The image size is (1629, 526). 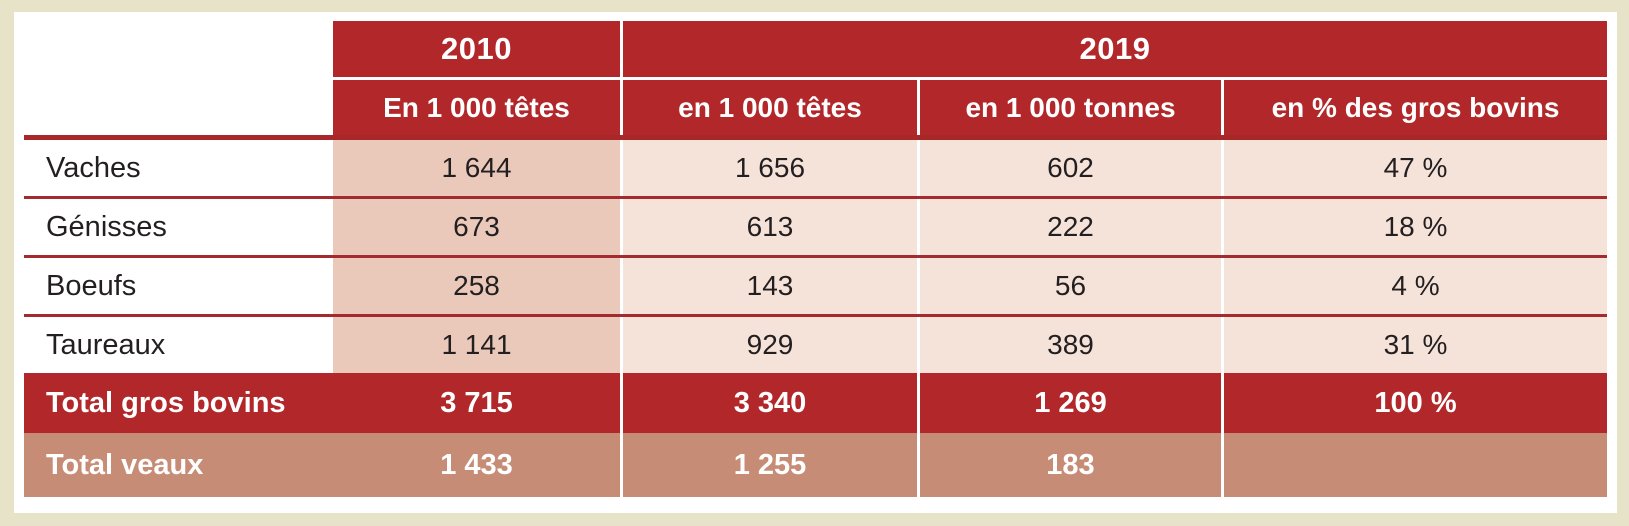 I want to click on cell-value: 100 %, so click(x=1414, y=403).